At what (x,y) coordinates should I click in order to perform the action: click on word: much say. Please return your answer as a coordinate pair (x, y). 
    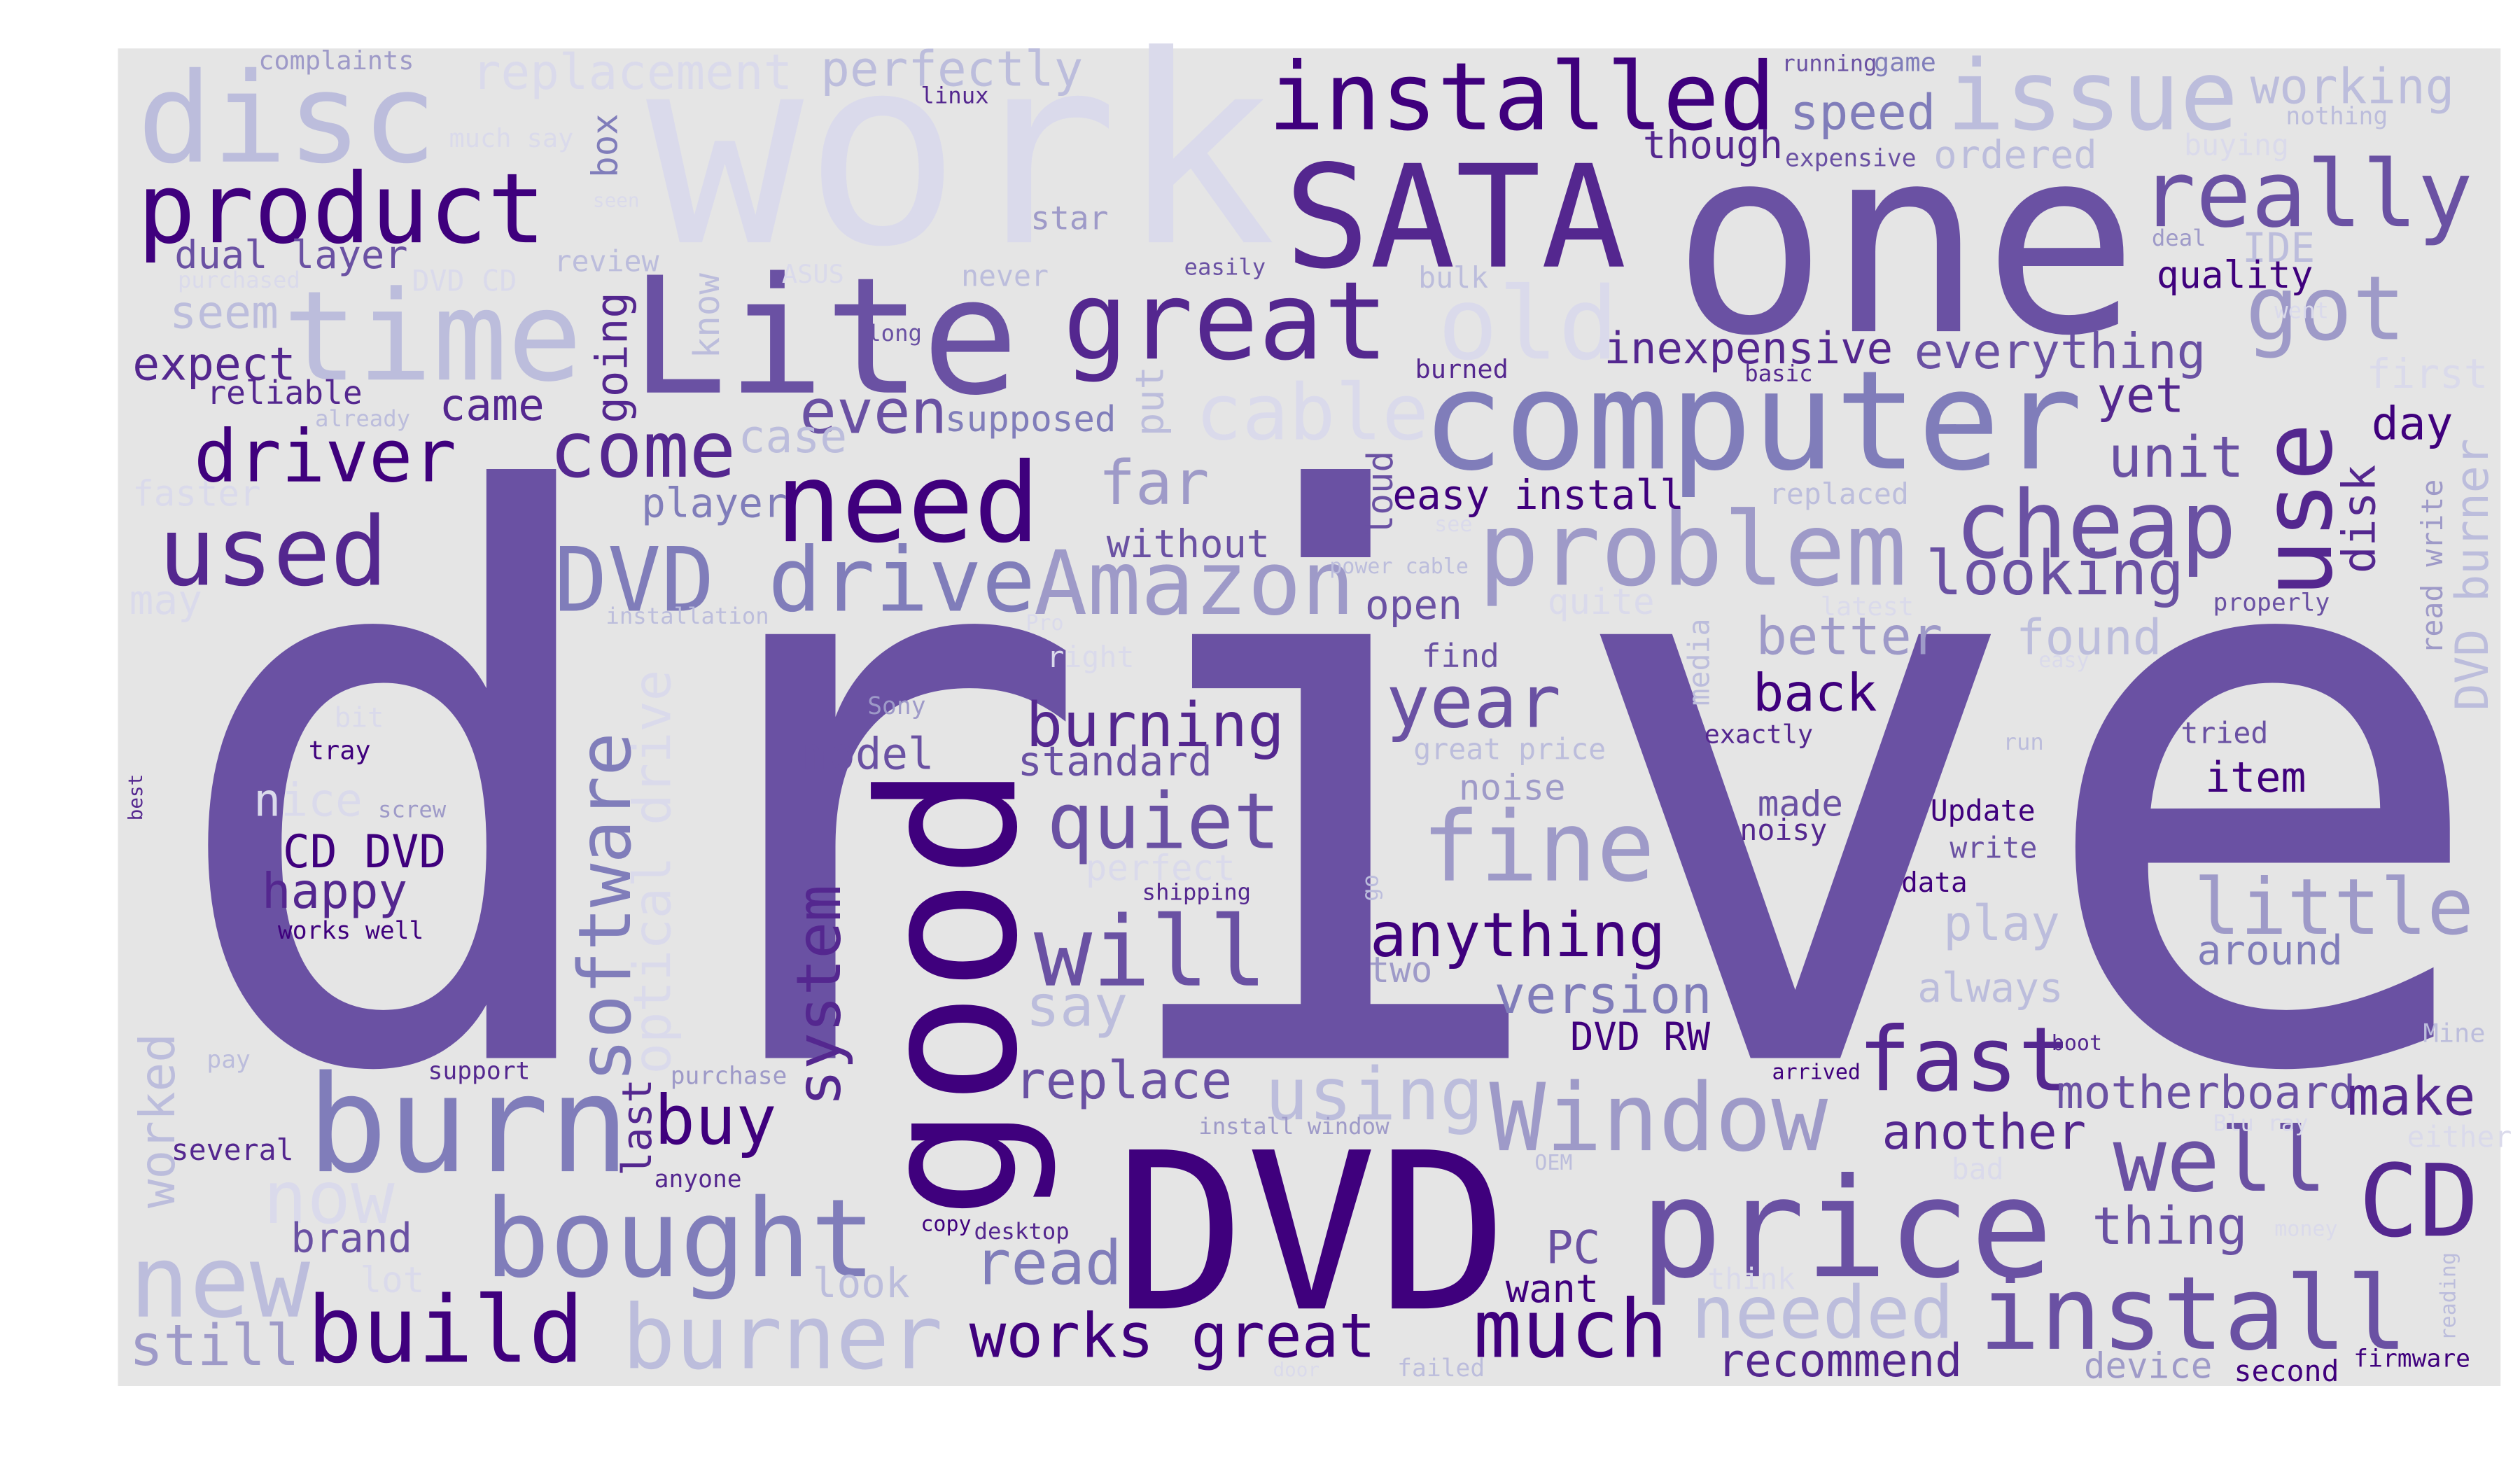
    Looking at the image, I should click on (511, 138).